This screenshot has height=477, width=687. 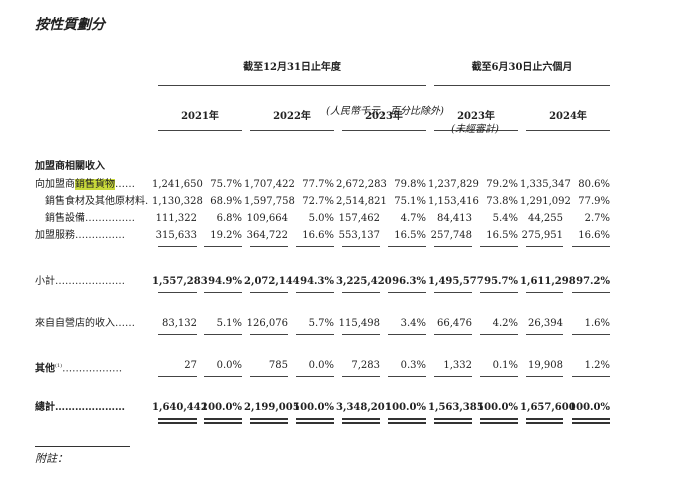 I want to click on table-cell: 80.6%, so click(x=594, y=184).